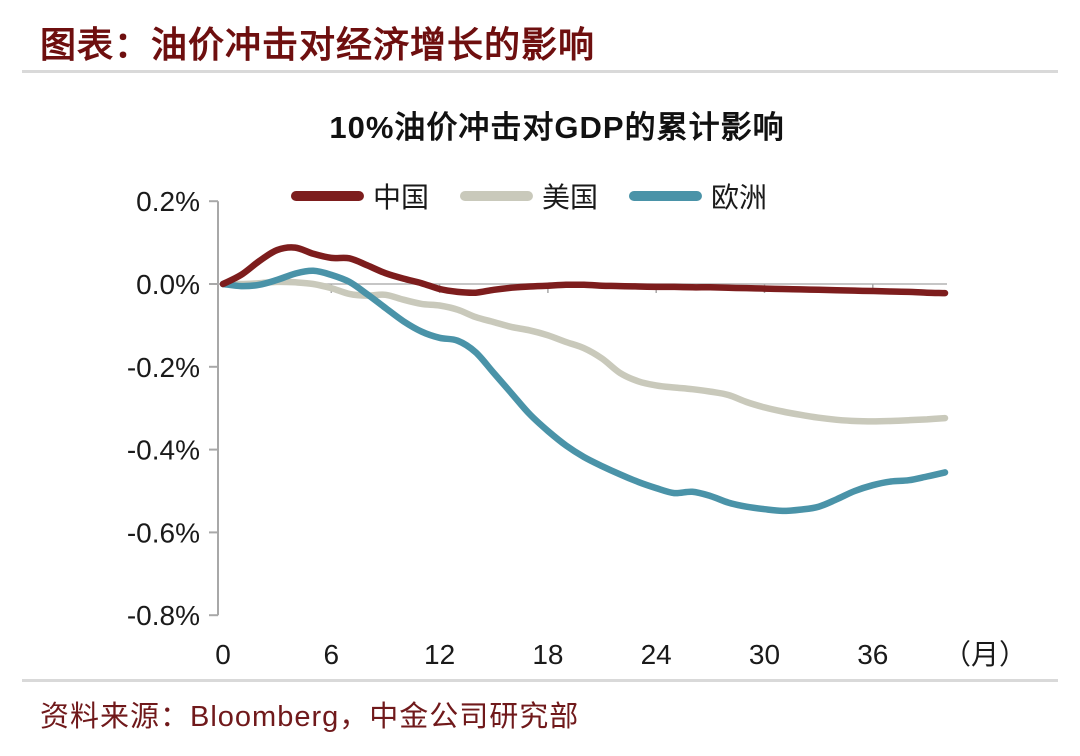  I want to click on chart-title: 10%油价冲击对GDP的累计影响, so click(557, 127).